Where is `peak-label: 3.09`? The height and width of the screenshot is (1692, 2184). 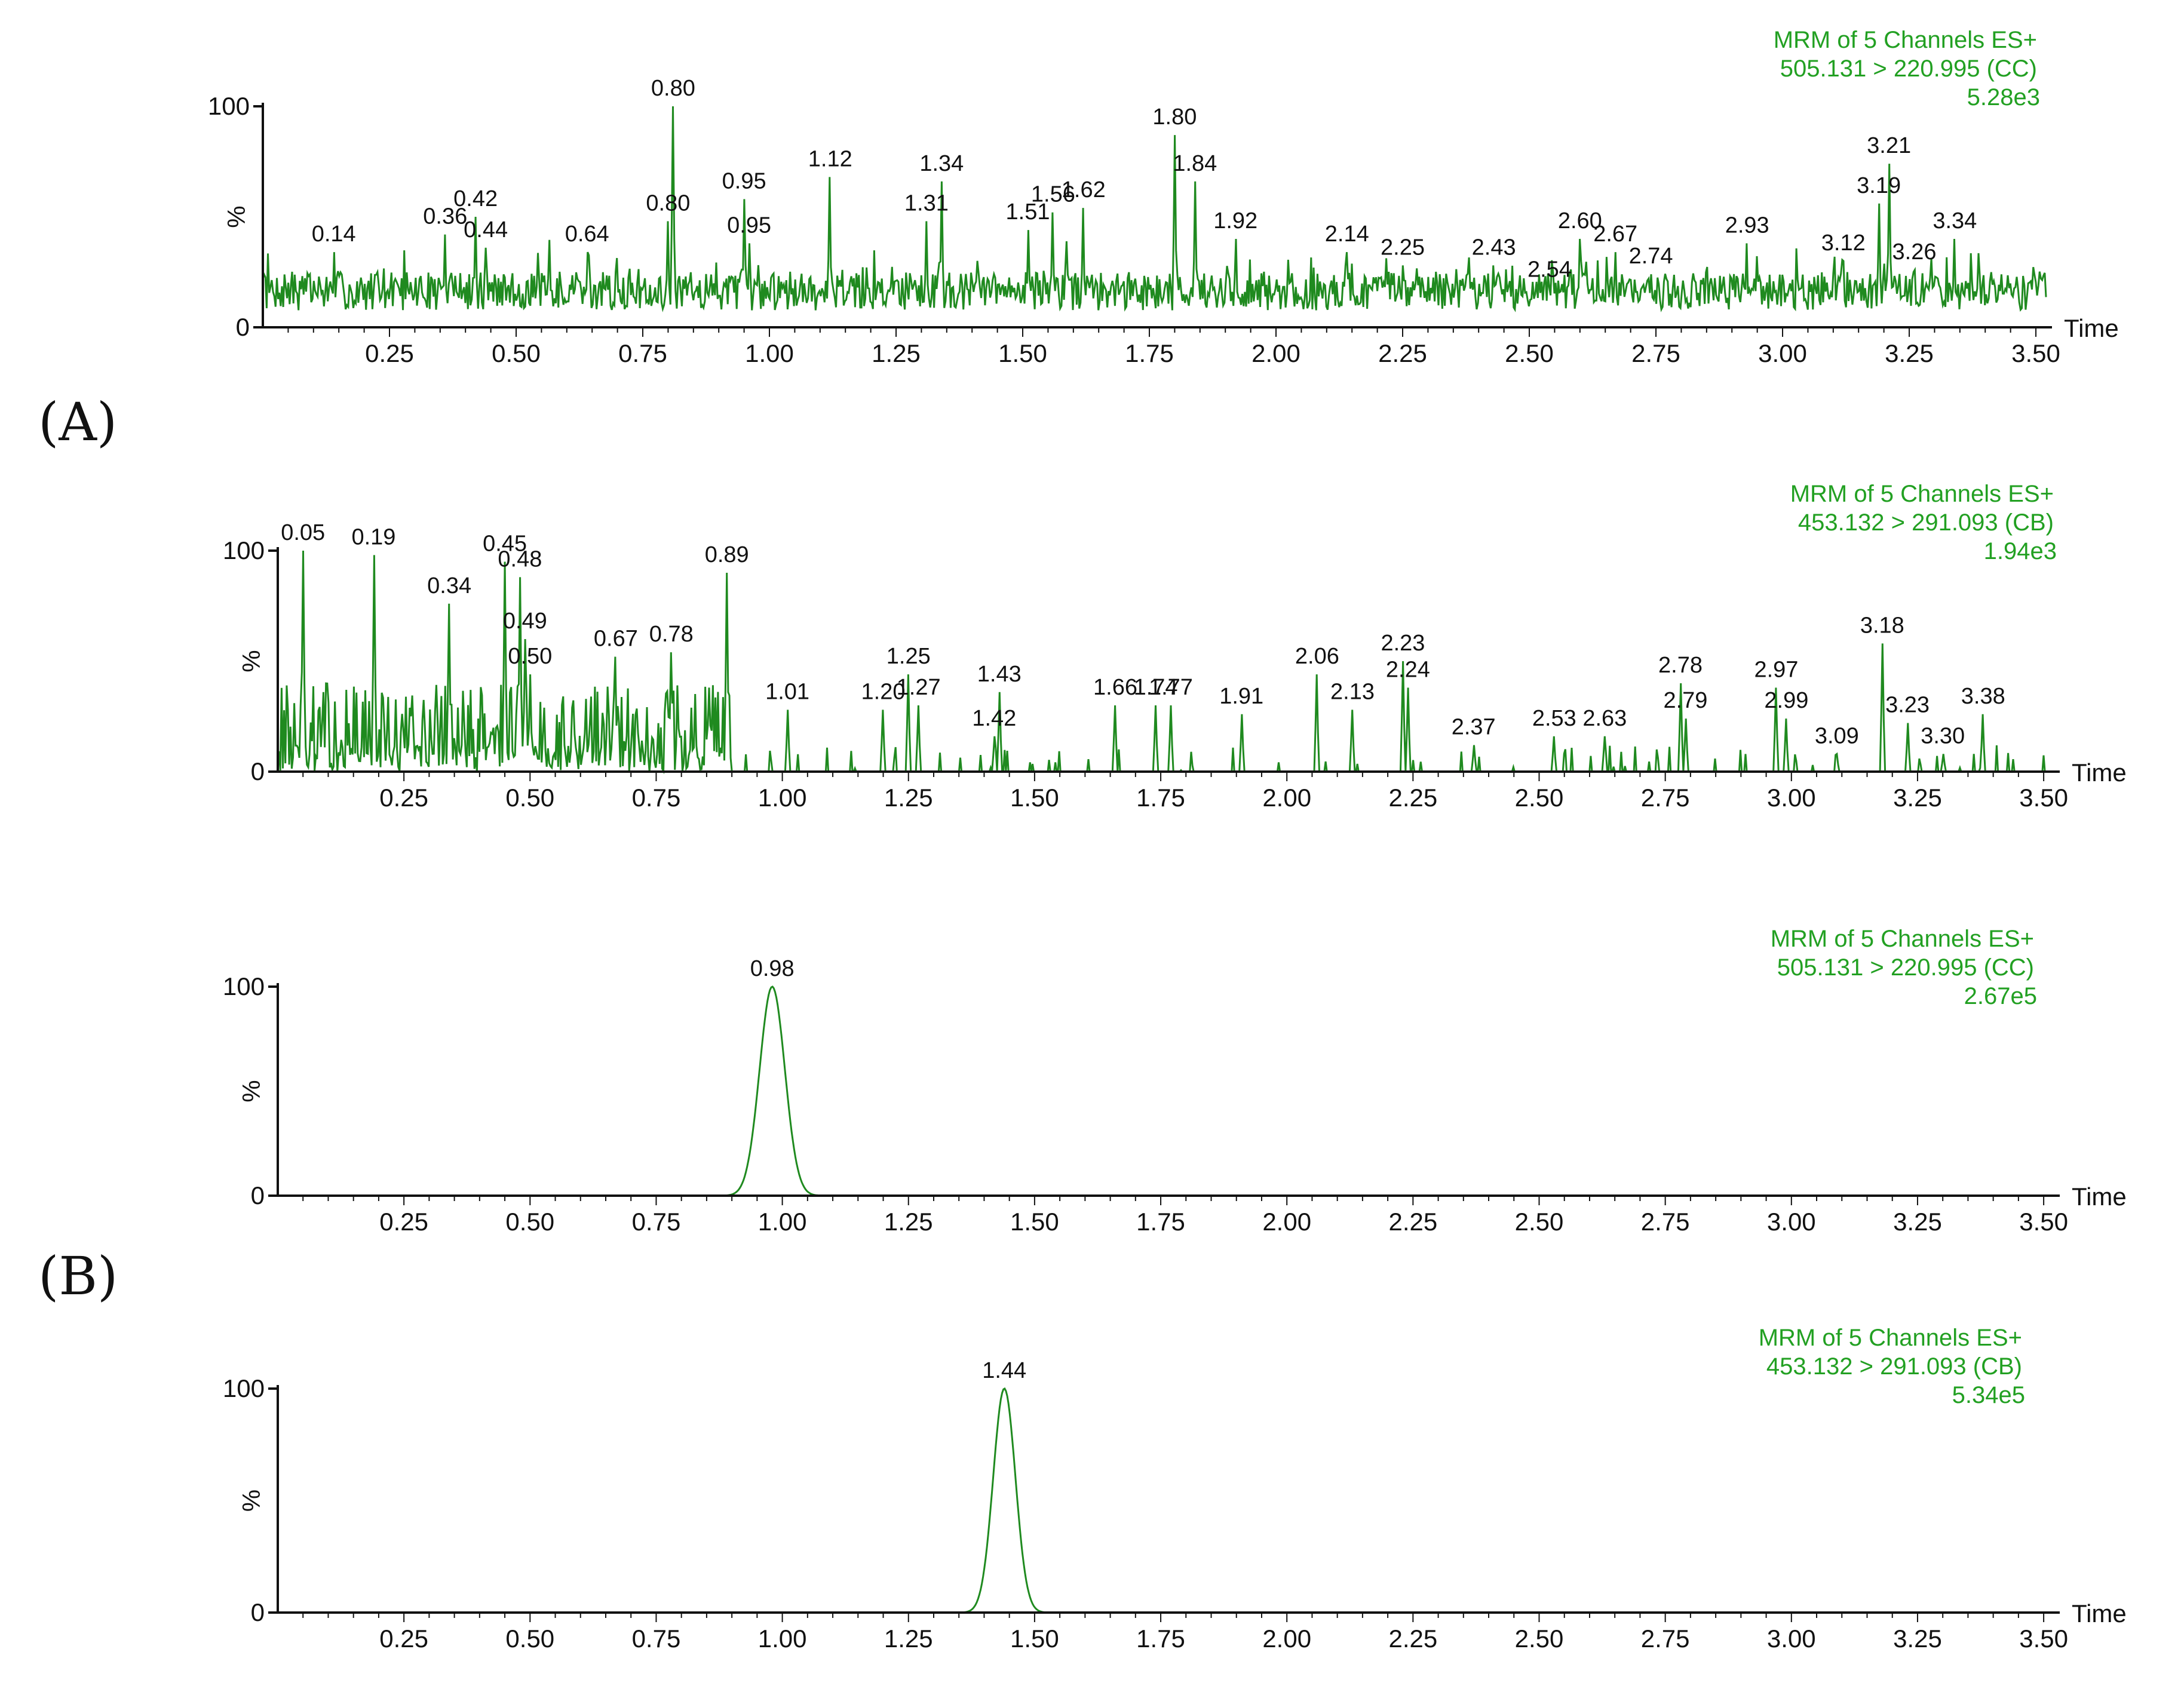 peak-label: 3.09 is located at coordinates (1837, 735).